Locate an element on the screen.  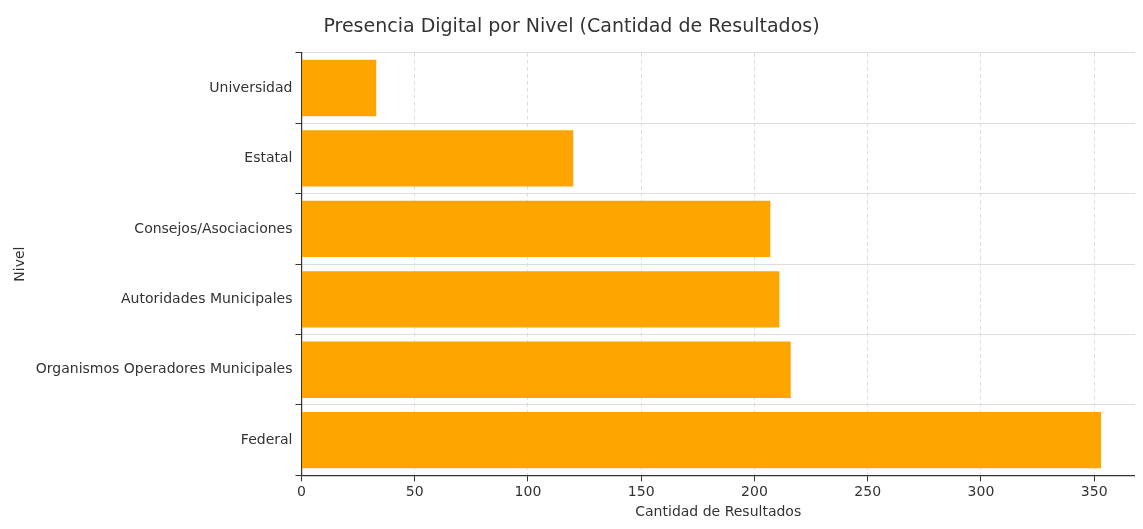
y-tick-label: Federal is located at coordinates (266, 438).